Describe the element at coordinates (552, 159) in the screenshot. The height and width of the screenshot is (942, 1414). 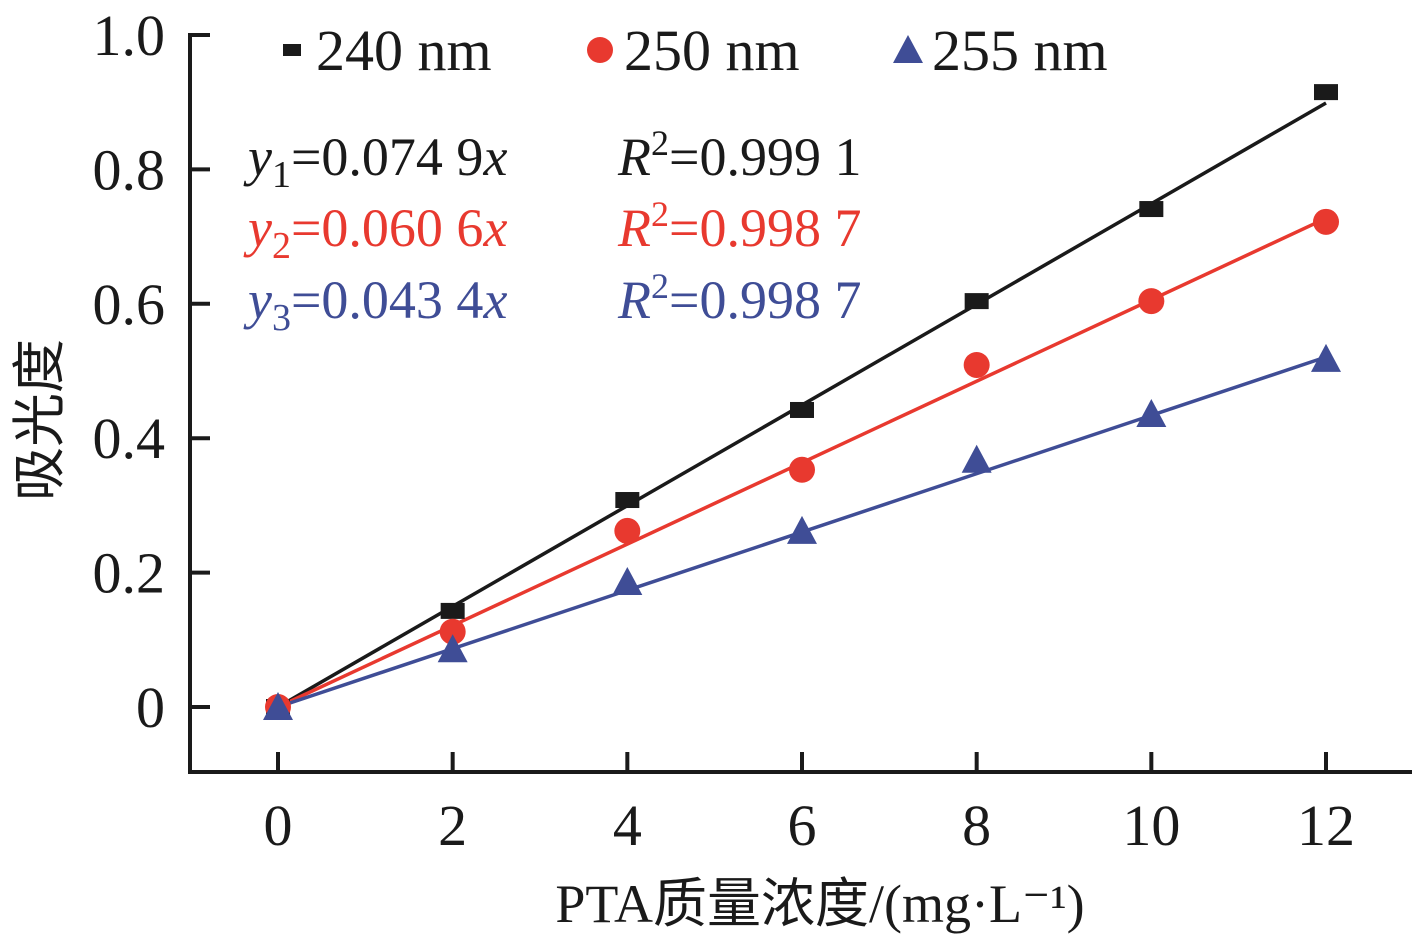
I see `fit-equation: y1=0.074 9x R2=0.999 1` at that location.